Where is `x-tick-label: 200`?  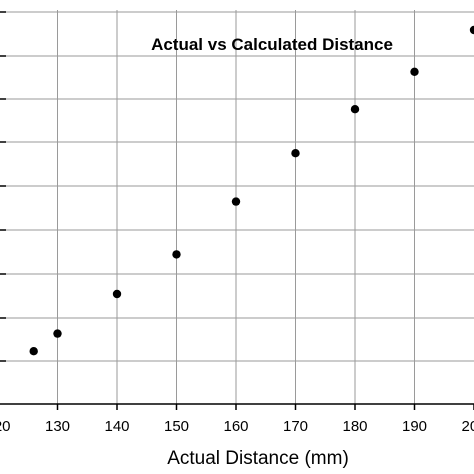 x-tick-label: 200 is located at coordinates (467, 426).